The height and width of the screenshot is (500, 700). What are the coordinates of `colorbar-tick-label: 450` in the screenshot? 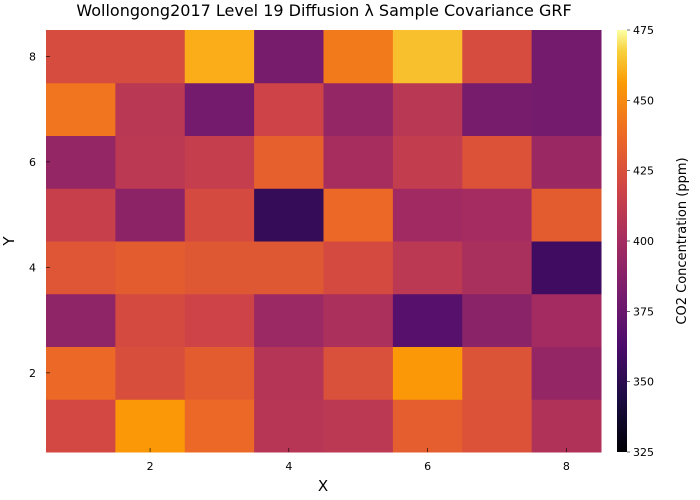 It's located at (643, 100).